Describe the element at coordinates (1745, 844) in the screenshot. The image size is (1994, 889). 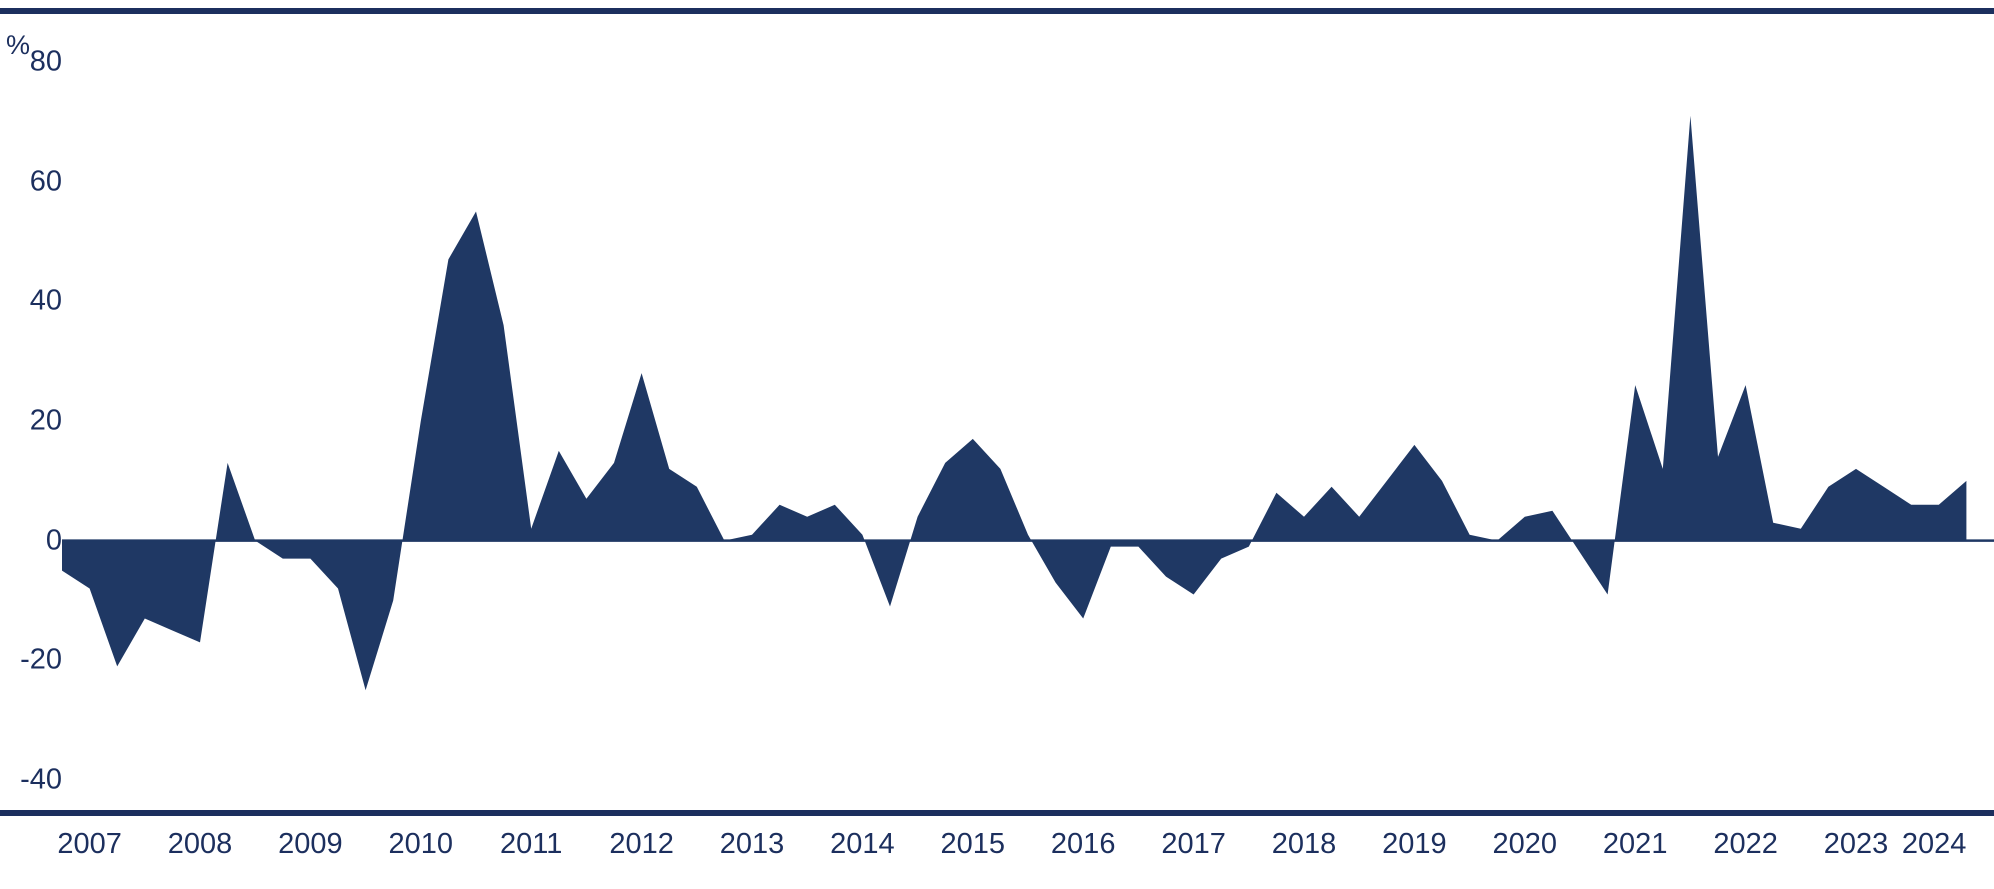
I see `x-axis-tick: 2022` at that location.